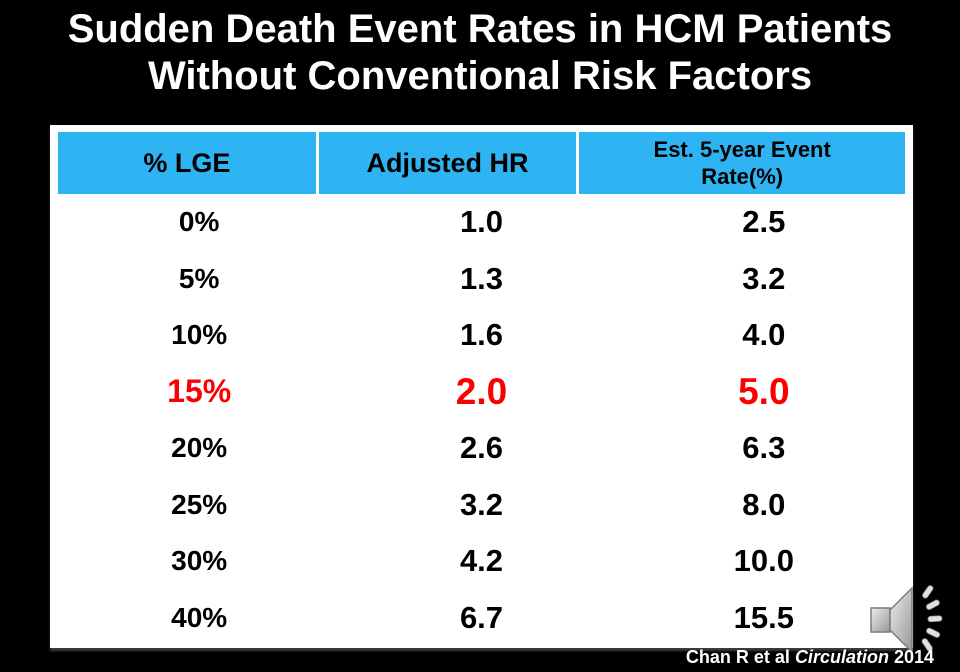  I want to click on table-row: 40% 6.7 15.5, so click(481, 618).